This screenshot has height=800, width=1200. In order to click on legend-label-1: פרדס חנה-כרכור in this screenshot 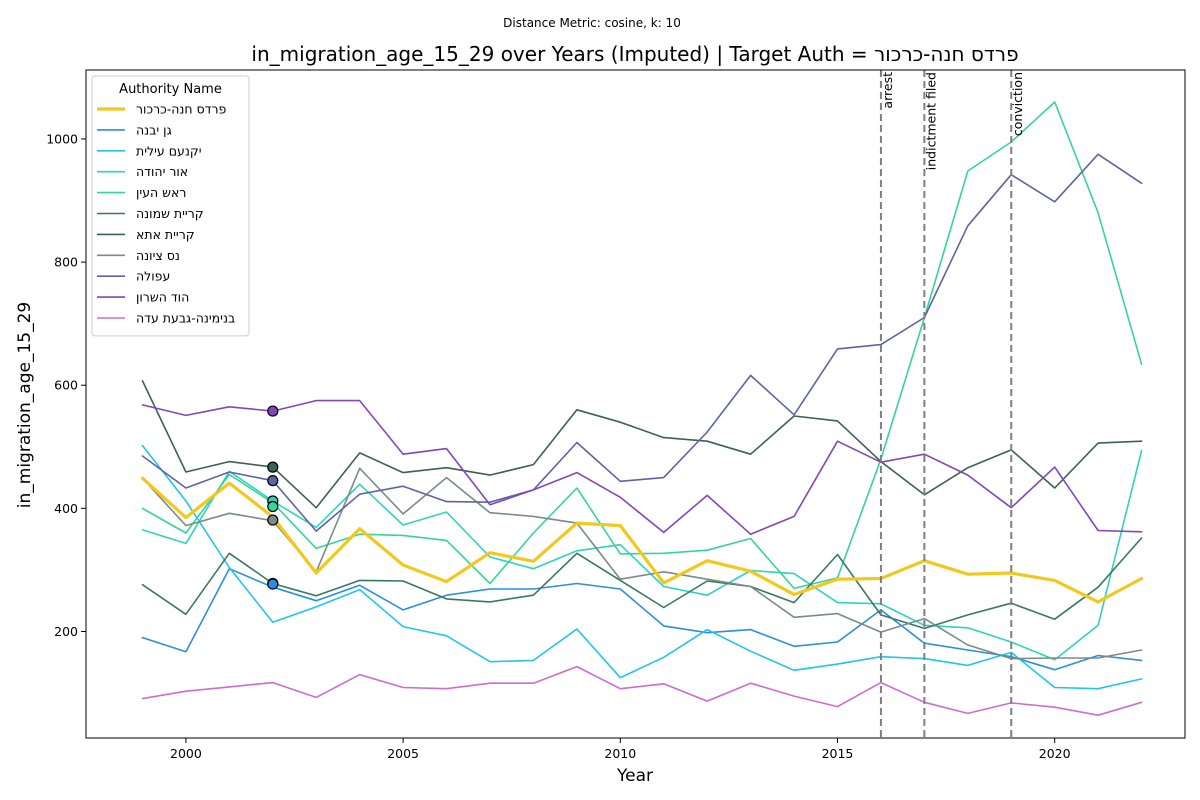, I will do `click(181, 109)`.